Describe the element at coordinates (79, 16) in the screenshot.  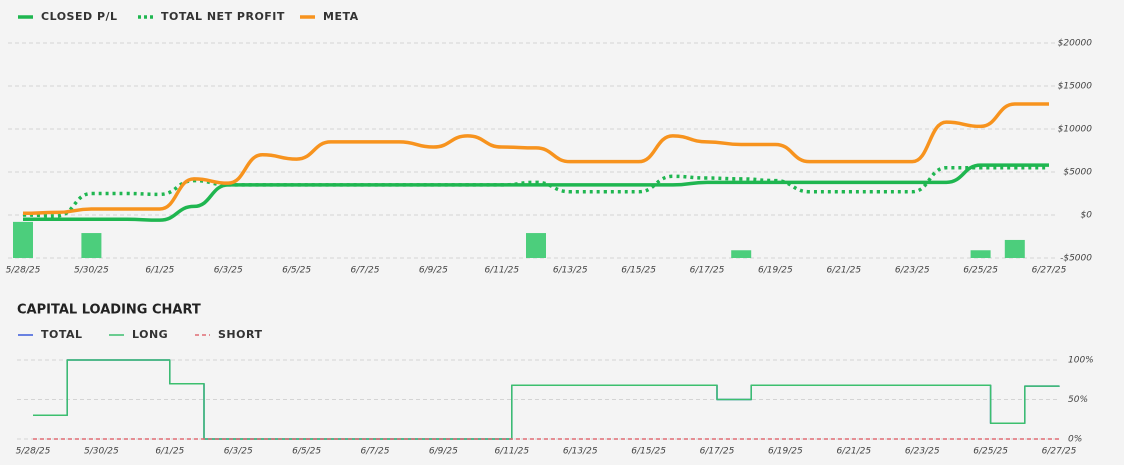
I see `legend-label: CLOSED P/L` at that location.